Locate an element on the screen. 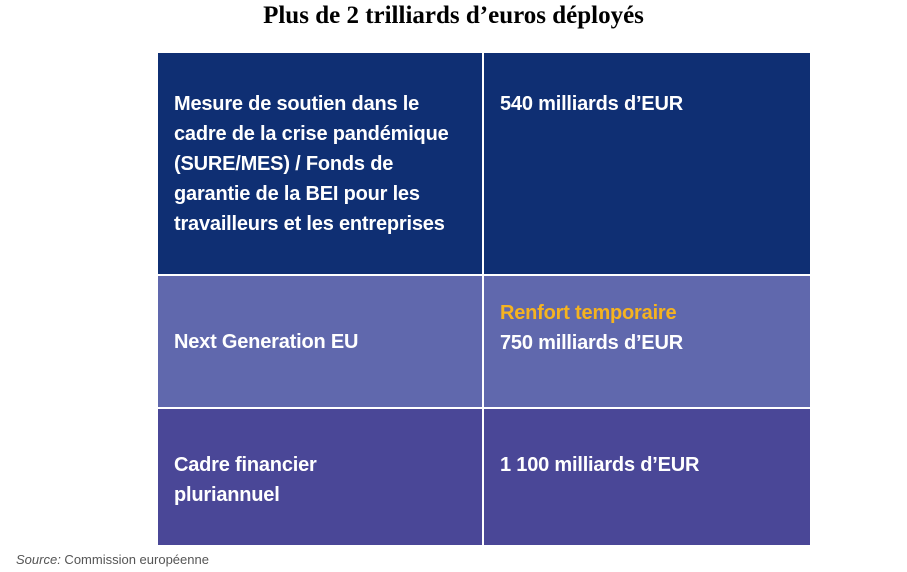 The width and height of the screenshot is (907, 572). row-2-label-cell: Next Generation EU is located at coordinates (320, 341).